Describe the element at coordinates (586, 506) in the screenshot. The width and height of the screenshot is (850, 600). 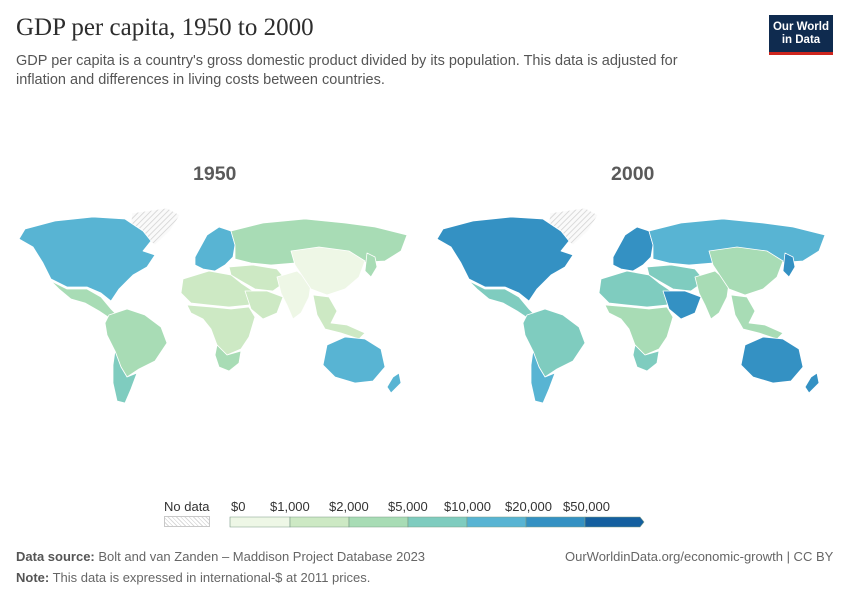
I see `legend-tick-6: $50,000` at that location.